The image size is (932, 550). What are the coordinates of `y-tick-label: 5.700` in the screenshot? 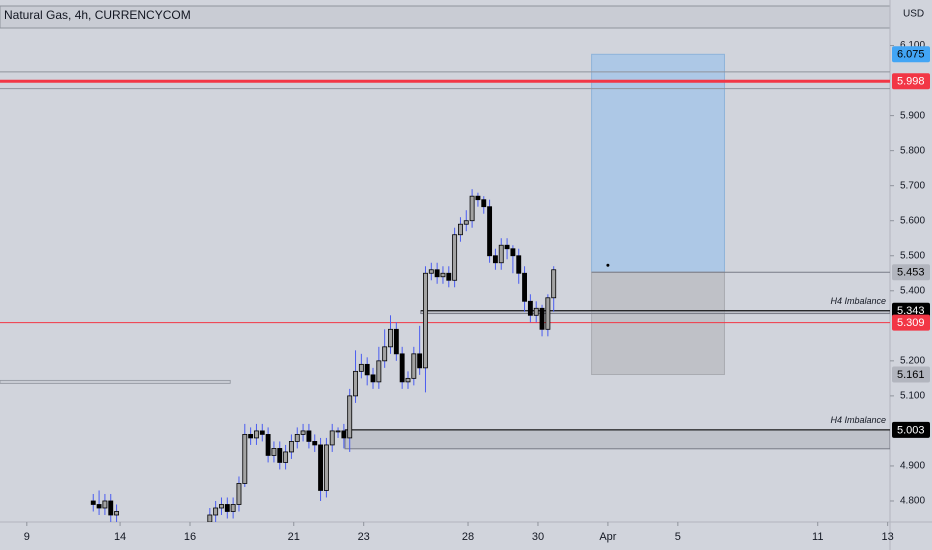 It's located at (912, 185).